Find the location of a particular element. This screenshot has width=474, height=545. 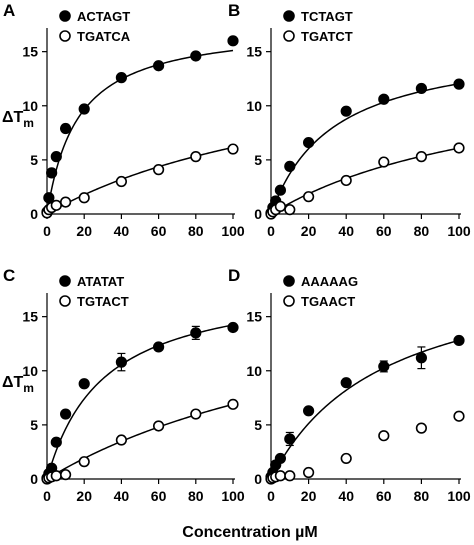

legend-label: TGATCT is located at coordinates (327, 36).